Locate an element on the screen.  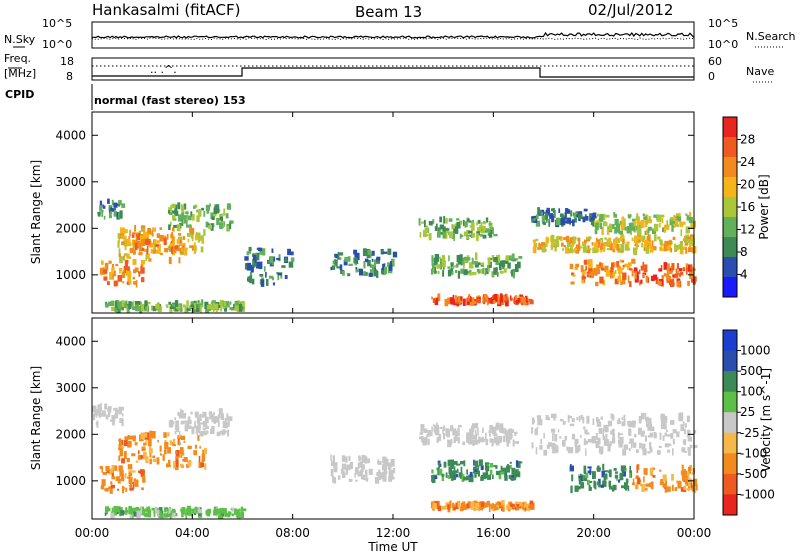
x-tick-label: 00:00 is located at coordinates (694, 533).